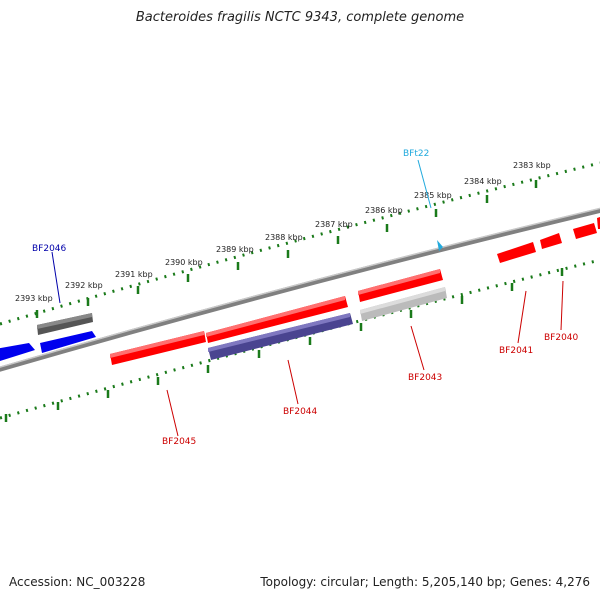 This screenshot has width=600, height=600. I want to click on scale-label: 2389 kbp, so click(235, 249).